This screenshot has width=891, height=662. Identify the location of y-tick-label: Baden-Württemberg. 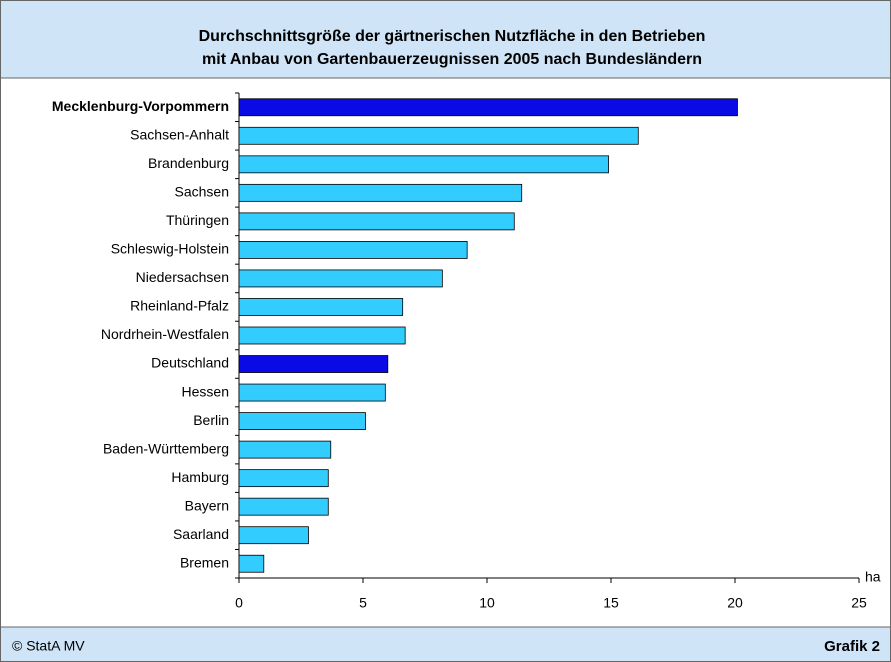
(166, 448).